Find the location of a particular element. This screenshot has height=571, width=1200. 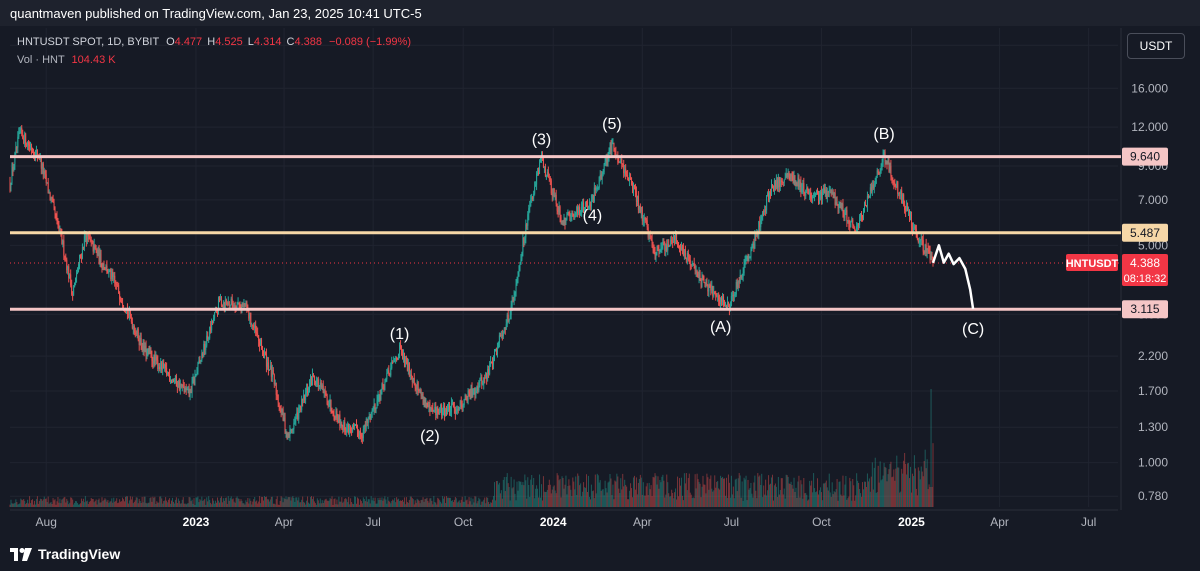

time-axis: Aug 2023 Apr Jul Oct 2024 Apr Jul Oct 2025 Apr Jul is located at coordinates (566, 522).